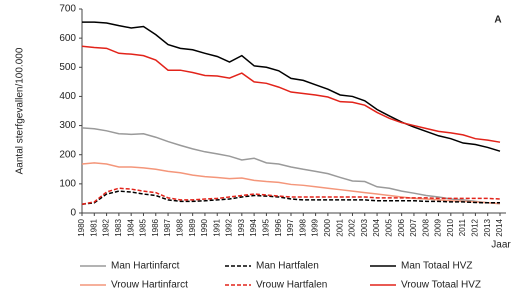  Describe the element at coordinates (106, 227) in the screenshot. I see `x-tick-label: 1982` at that location.